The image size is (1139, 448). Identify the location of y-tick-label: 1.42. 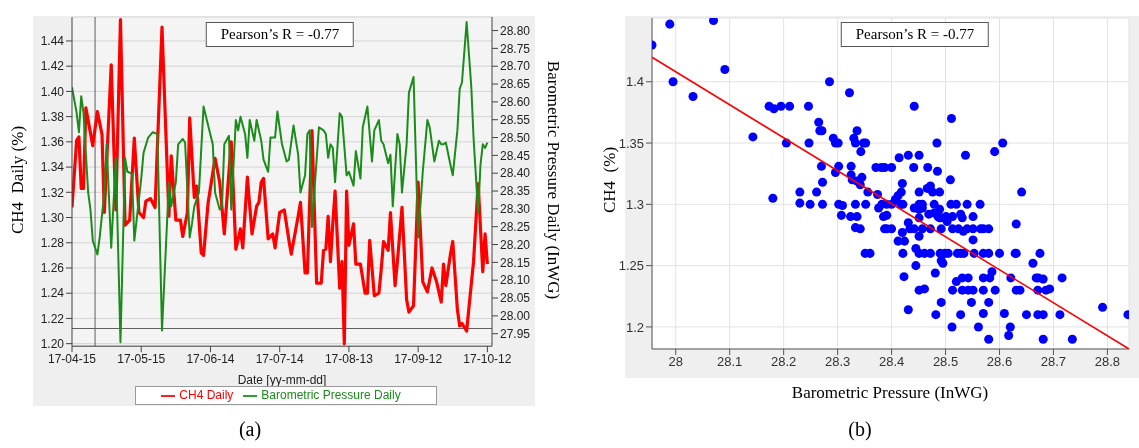
(52, 66).